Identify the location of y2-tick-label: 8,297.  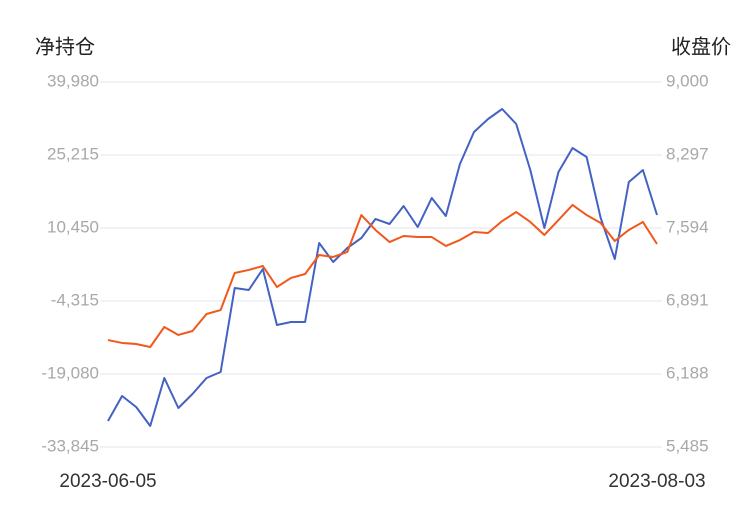
(687, 153).